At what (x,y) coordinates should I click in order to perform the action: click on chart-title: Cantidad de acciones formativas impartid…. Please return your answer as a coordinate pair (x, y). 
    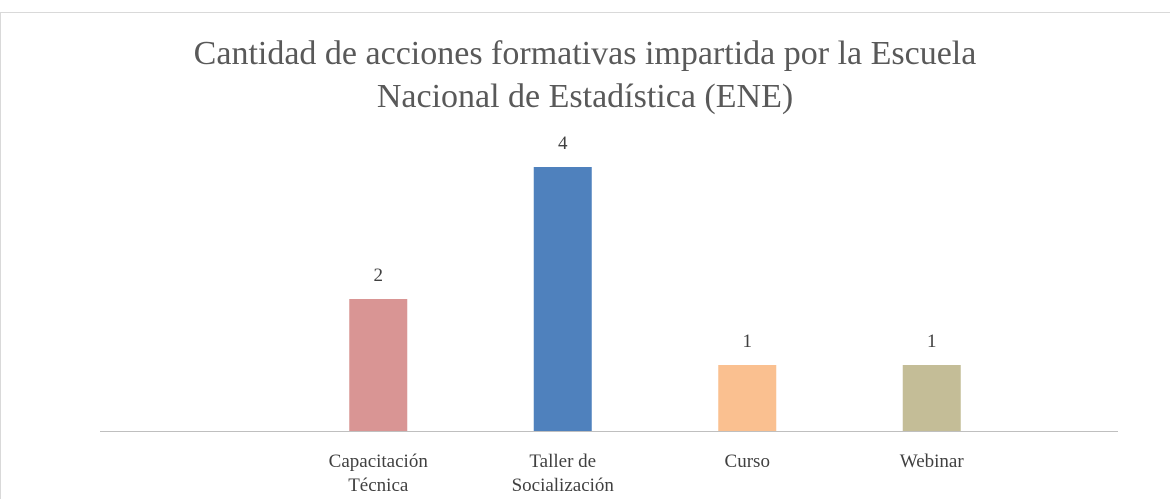
    Looking at the image, I should click on (585, 75).